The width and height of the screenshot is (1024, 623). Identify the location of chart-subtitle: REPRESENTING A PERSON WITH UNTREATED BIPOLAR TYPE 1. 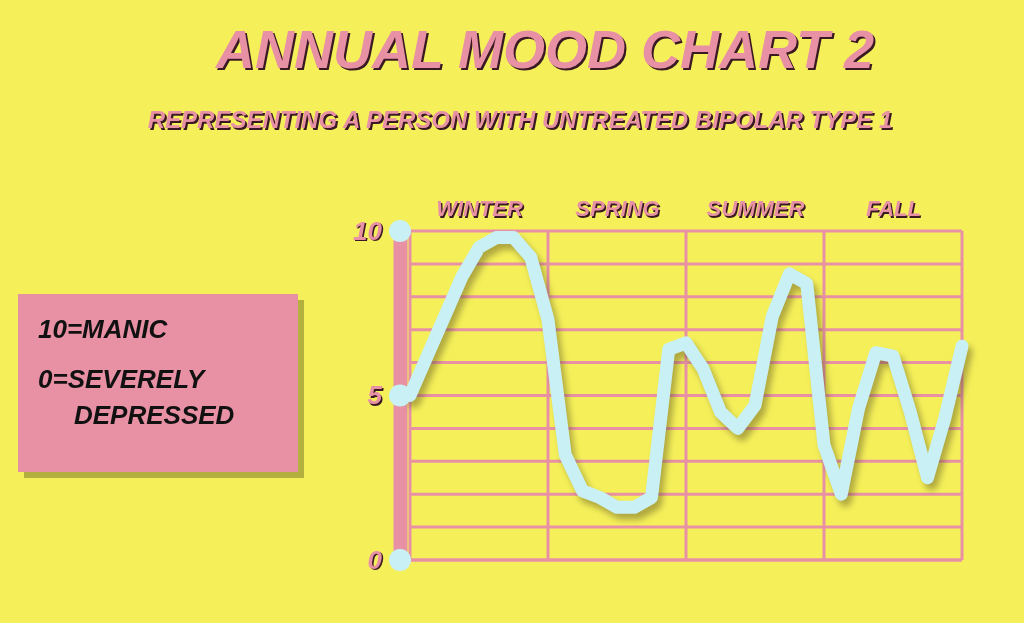
(520, 119).